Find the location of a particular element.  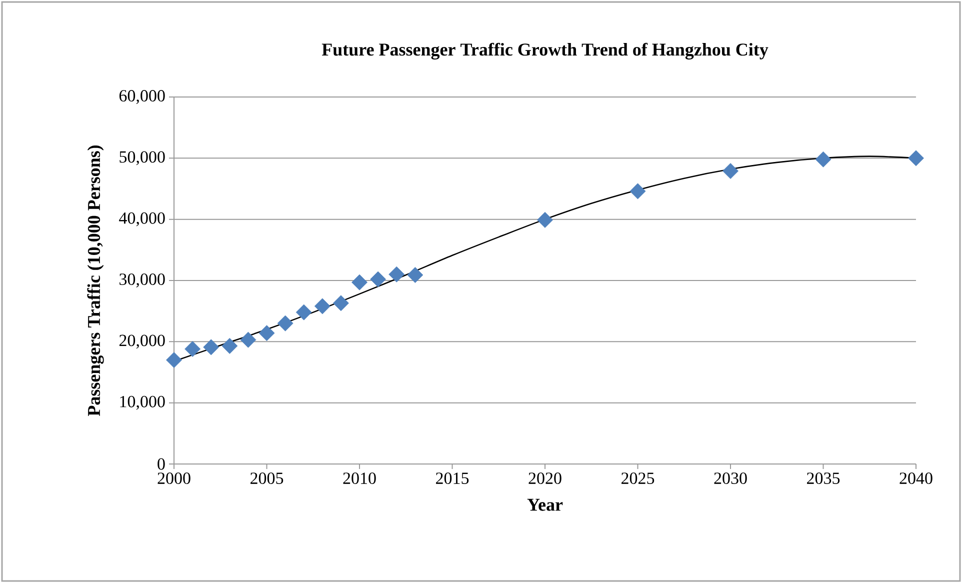

y-tick-label: 50,000 is located at coordinates (142, 158).